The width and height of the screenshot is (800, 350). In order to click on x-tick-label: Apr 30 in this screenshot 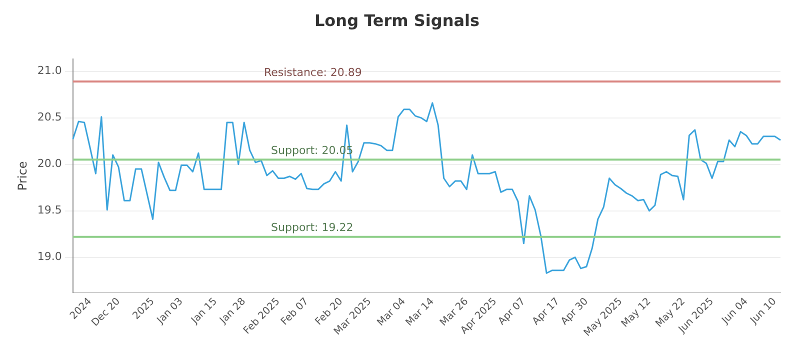, I will do `click(574, 312)`.